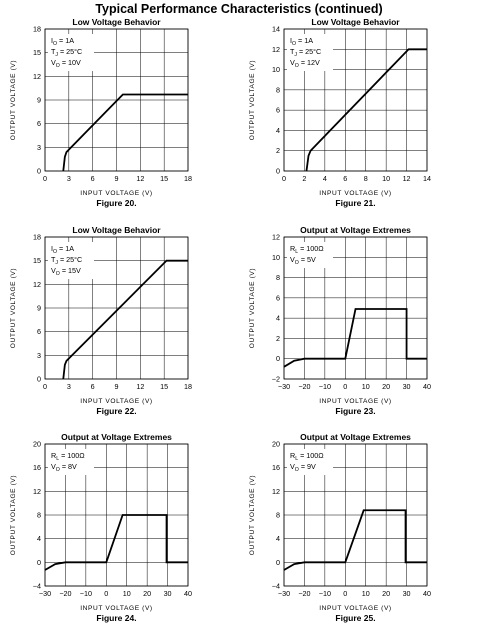 Image resolution: width=478 pixels, height=637 pixels. What do you see at coordinates (276, 29) in the screenshot?
I see `y-tick-label: 14` at bounding box center [276, 29].